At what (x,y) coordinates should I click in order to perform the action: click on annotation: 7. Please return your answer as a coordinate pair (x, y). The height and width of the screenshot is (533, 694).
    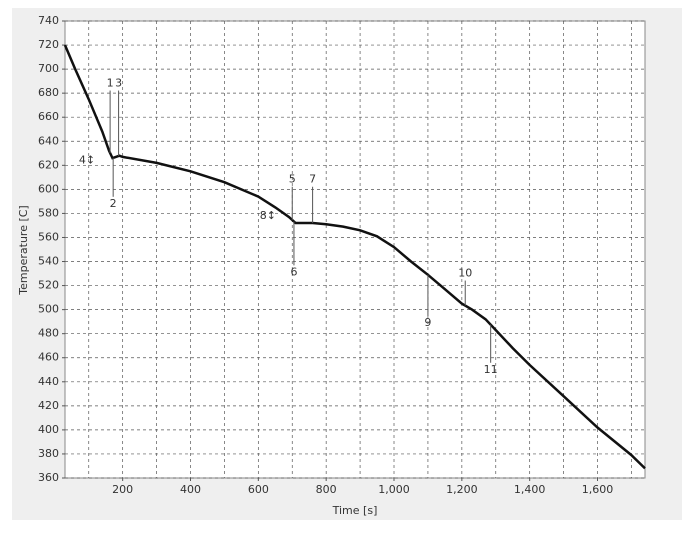
    Looking at the image, I should click on (312, 179).